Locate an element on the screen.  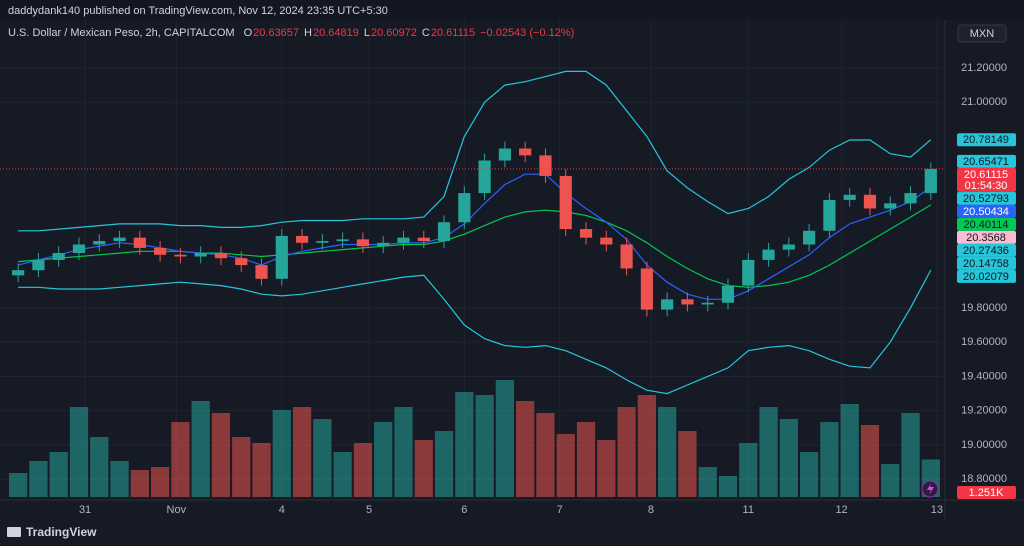
x-tick-label: 11 is located at coordinates (748, 510).